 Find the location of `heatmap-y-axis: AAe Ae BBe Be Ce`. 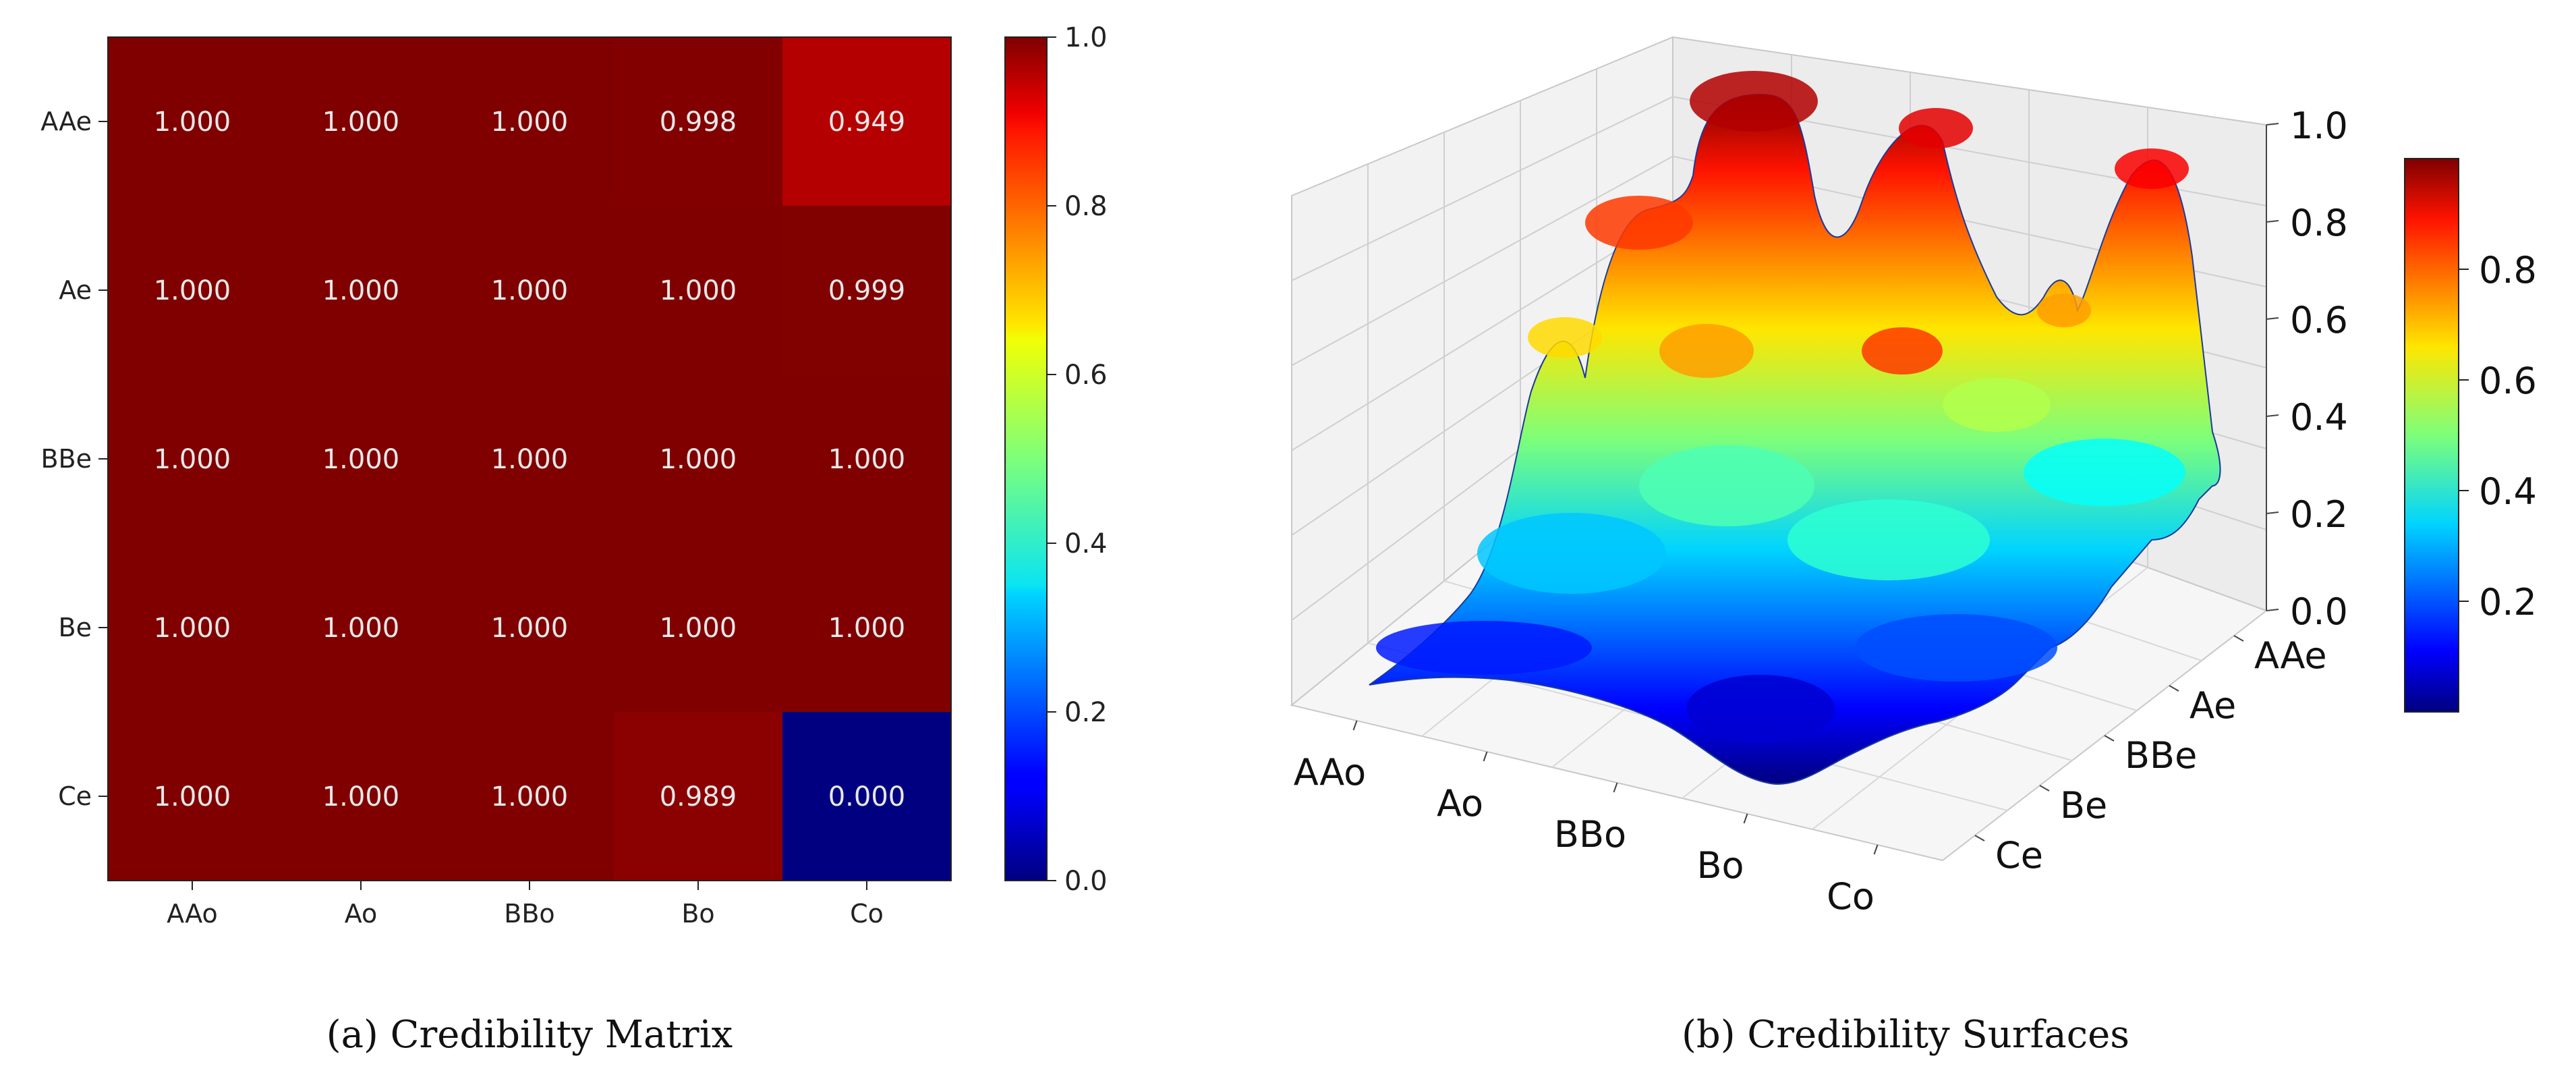

heatmap-y-axis: AAe Ae BBe Be Ce is located at coordinates (74, 459).